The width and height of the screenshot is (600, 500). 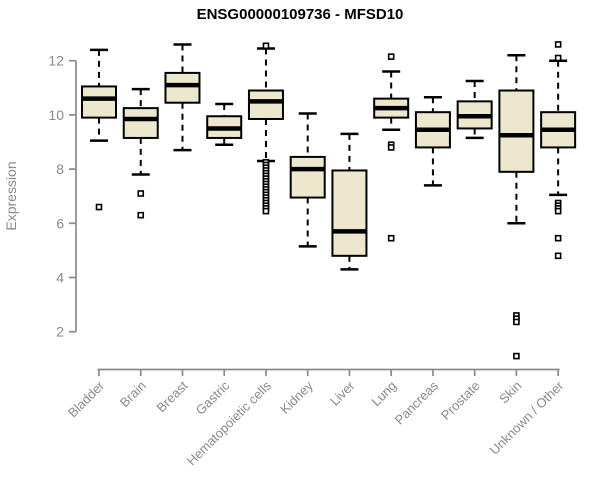 What do you see at coordinates (383, 393) in the screenshot?
I see `x-tick-label: Lung` at bounding box center [383, 393].